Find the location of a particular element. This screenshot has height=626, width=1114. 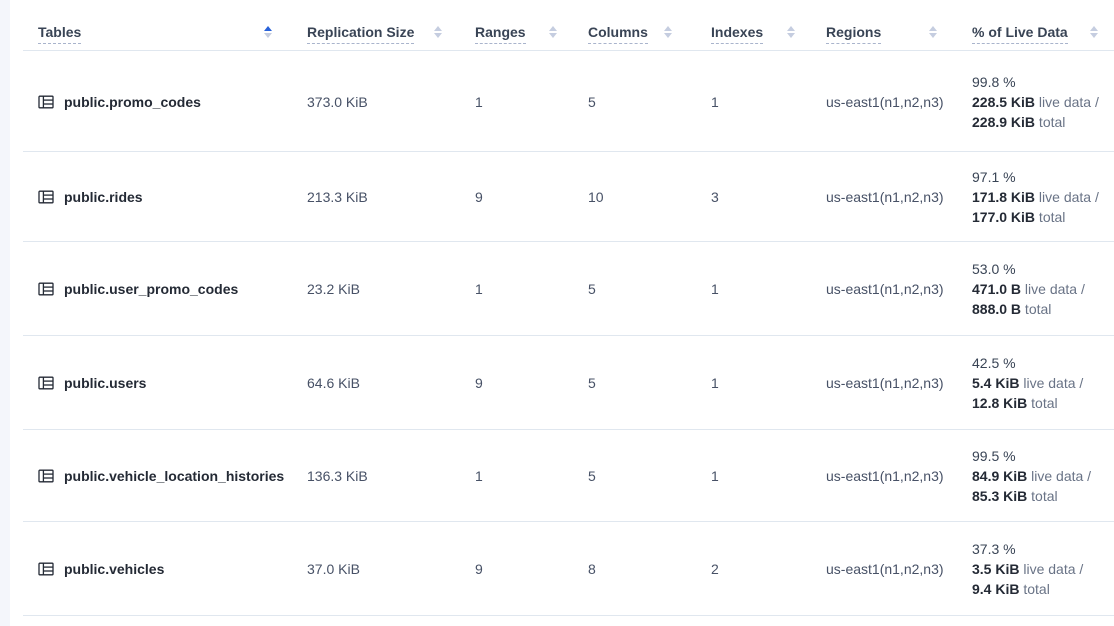

column-header-label: % of Live Data is located at coordinates (1020, 34).